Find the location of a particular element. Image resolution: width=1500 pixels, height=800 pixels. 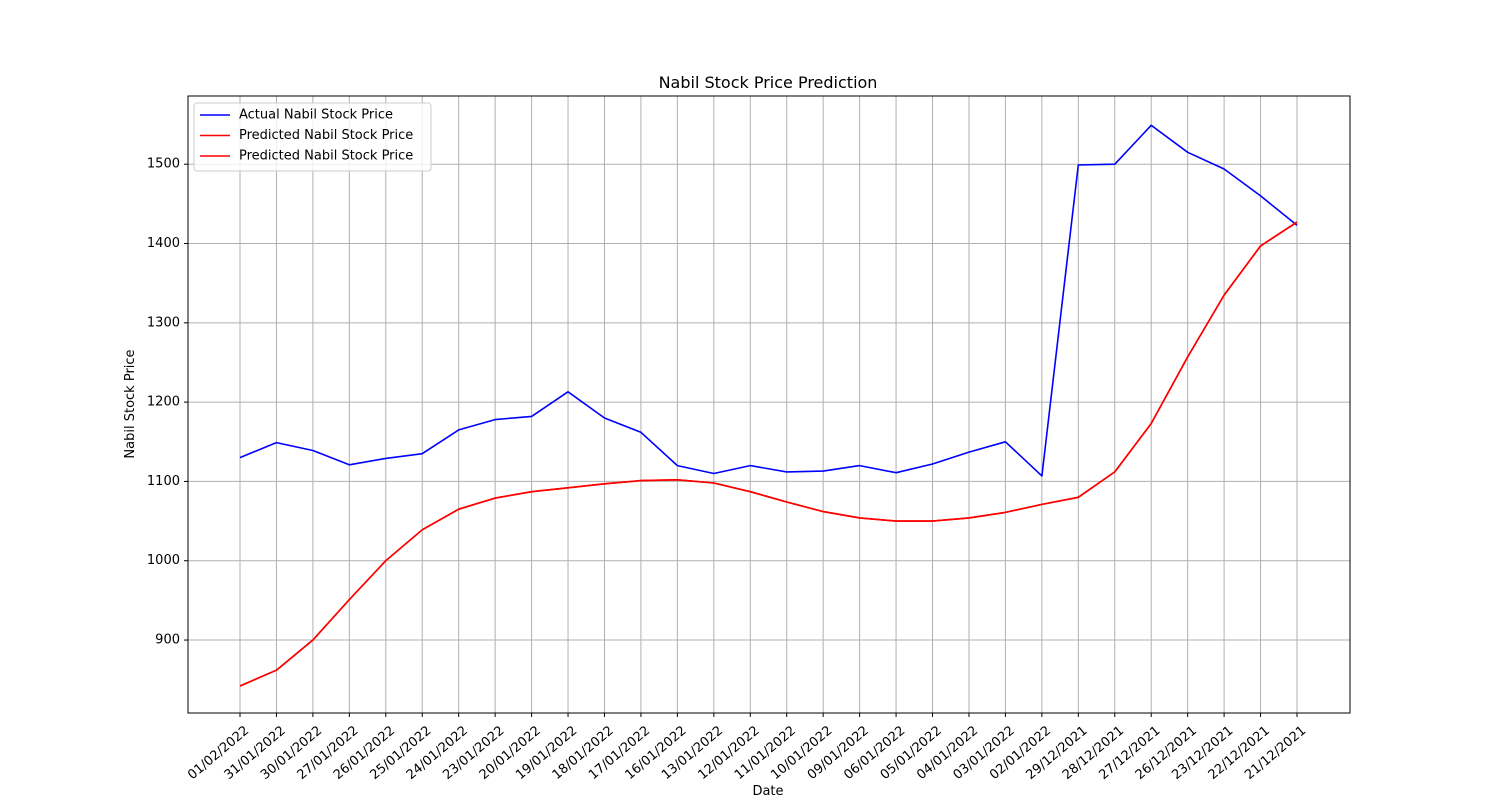

y-tick-label: 1000 is located at coordinates (163, 560).